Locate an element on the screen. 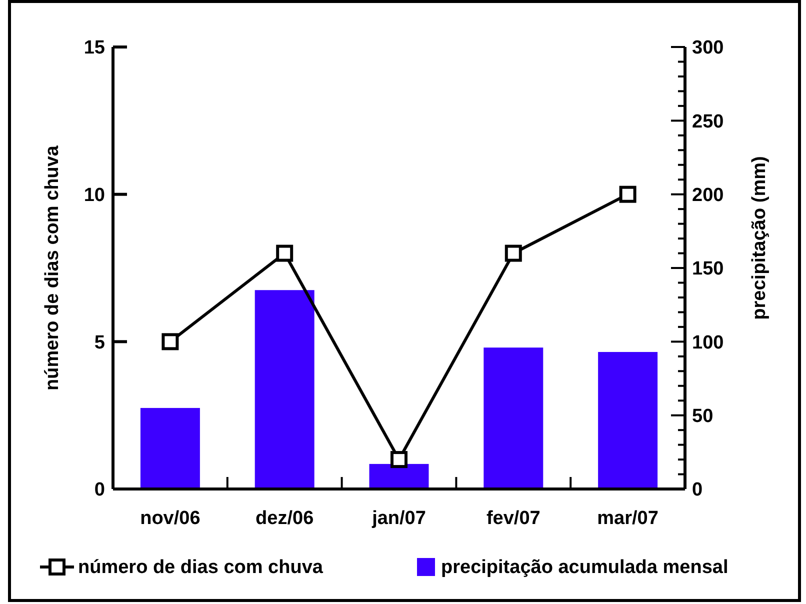 This screenshot has width=806, height=604. y-tick-label: 15 is located at coordinates (95, 48).